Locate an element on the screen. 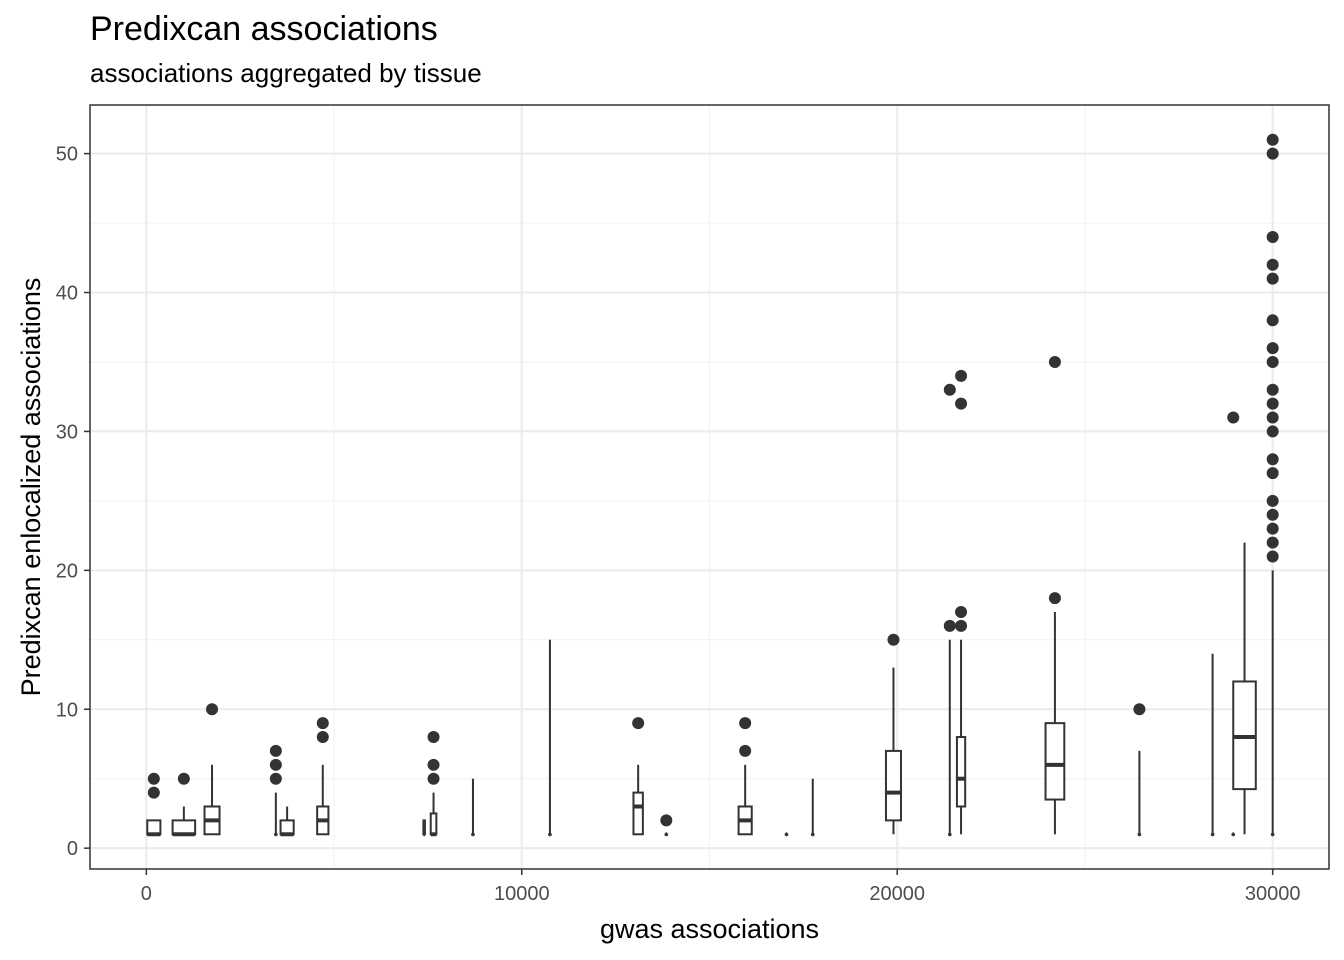  y-tick-label: 40 is located at coordinates (67, 294).